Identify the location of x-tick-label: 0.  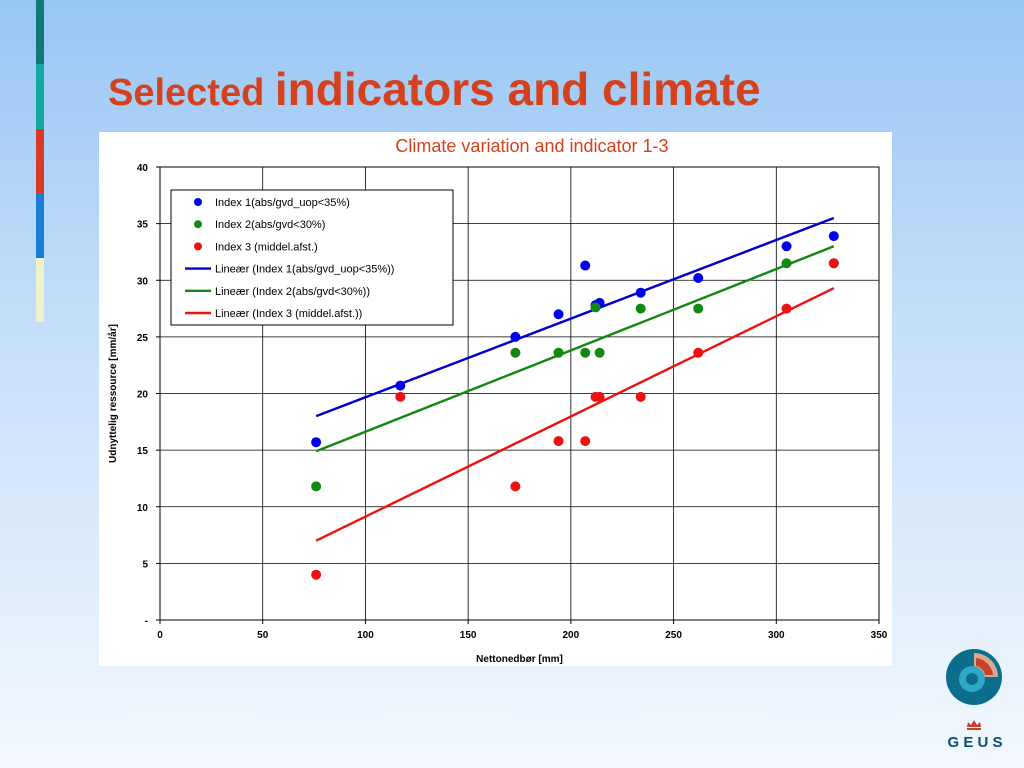
(160, 635).